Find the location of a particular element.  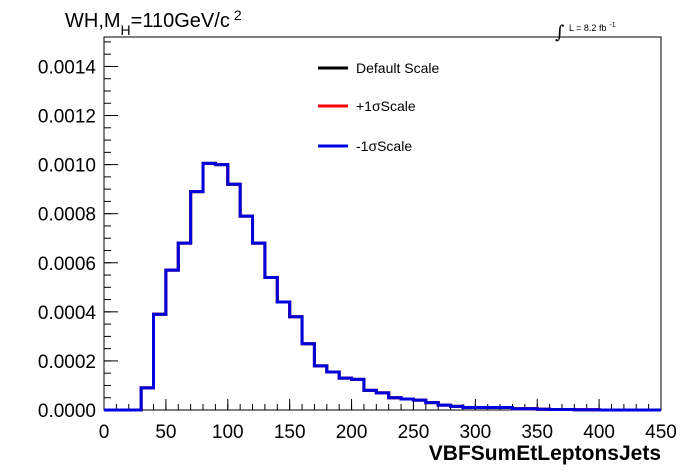

lumi-label: L = 8.2 fb -1 is located at coordinates (592, 27).